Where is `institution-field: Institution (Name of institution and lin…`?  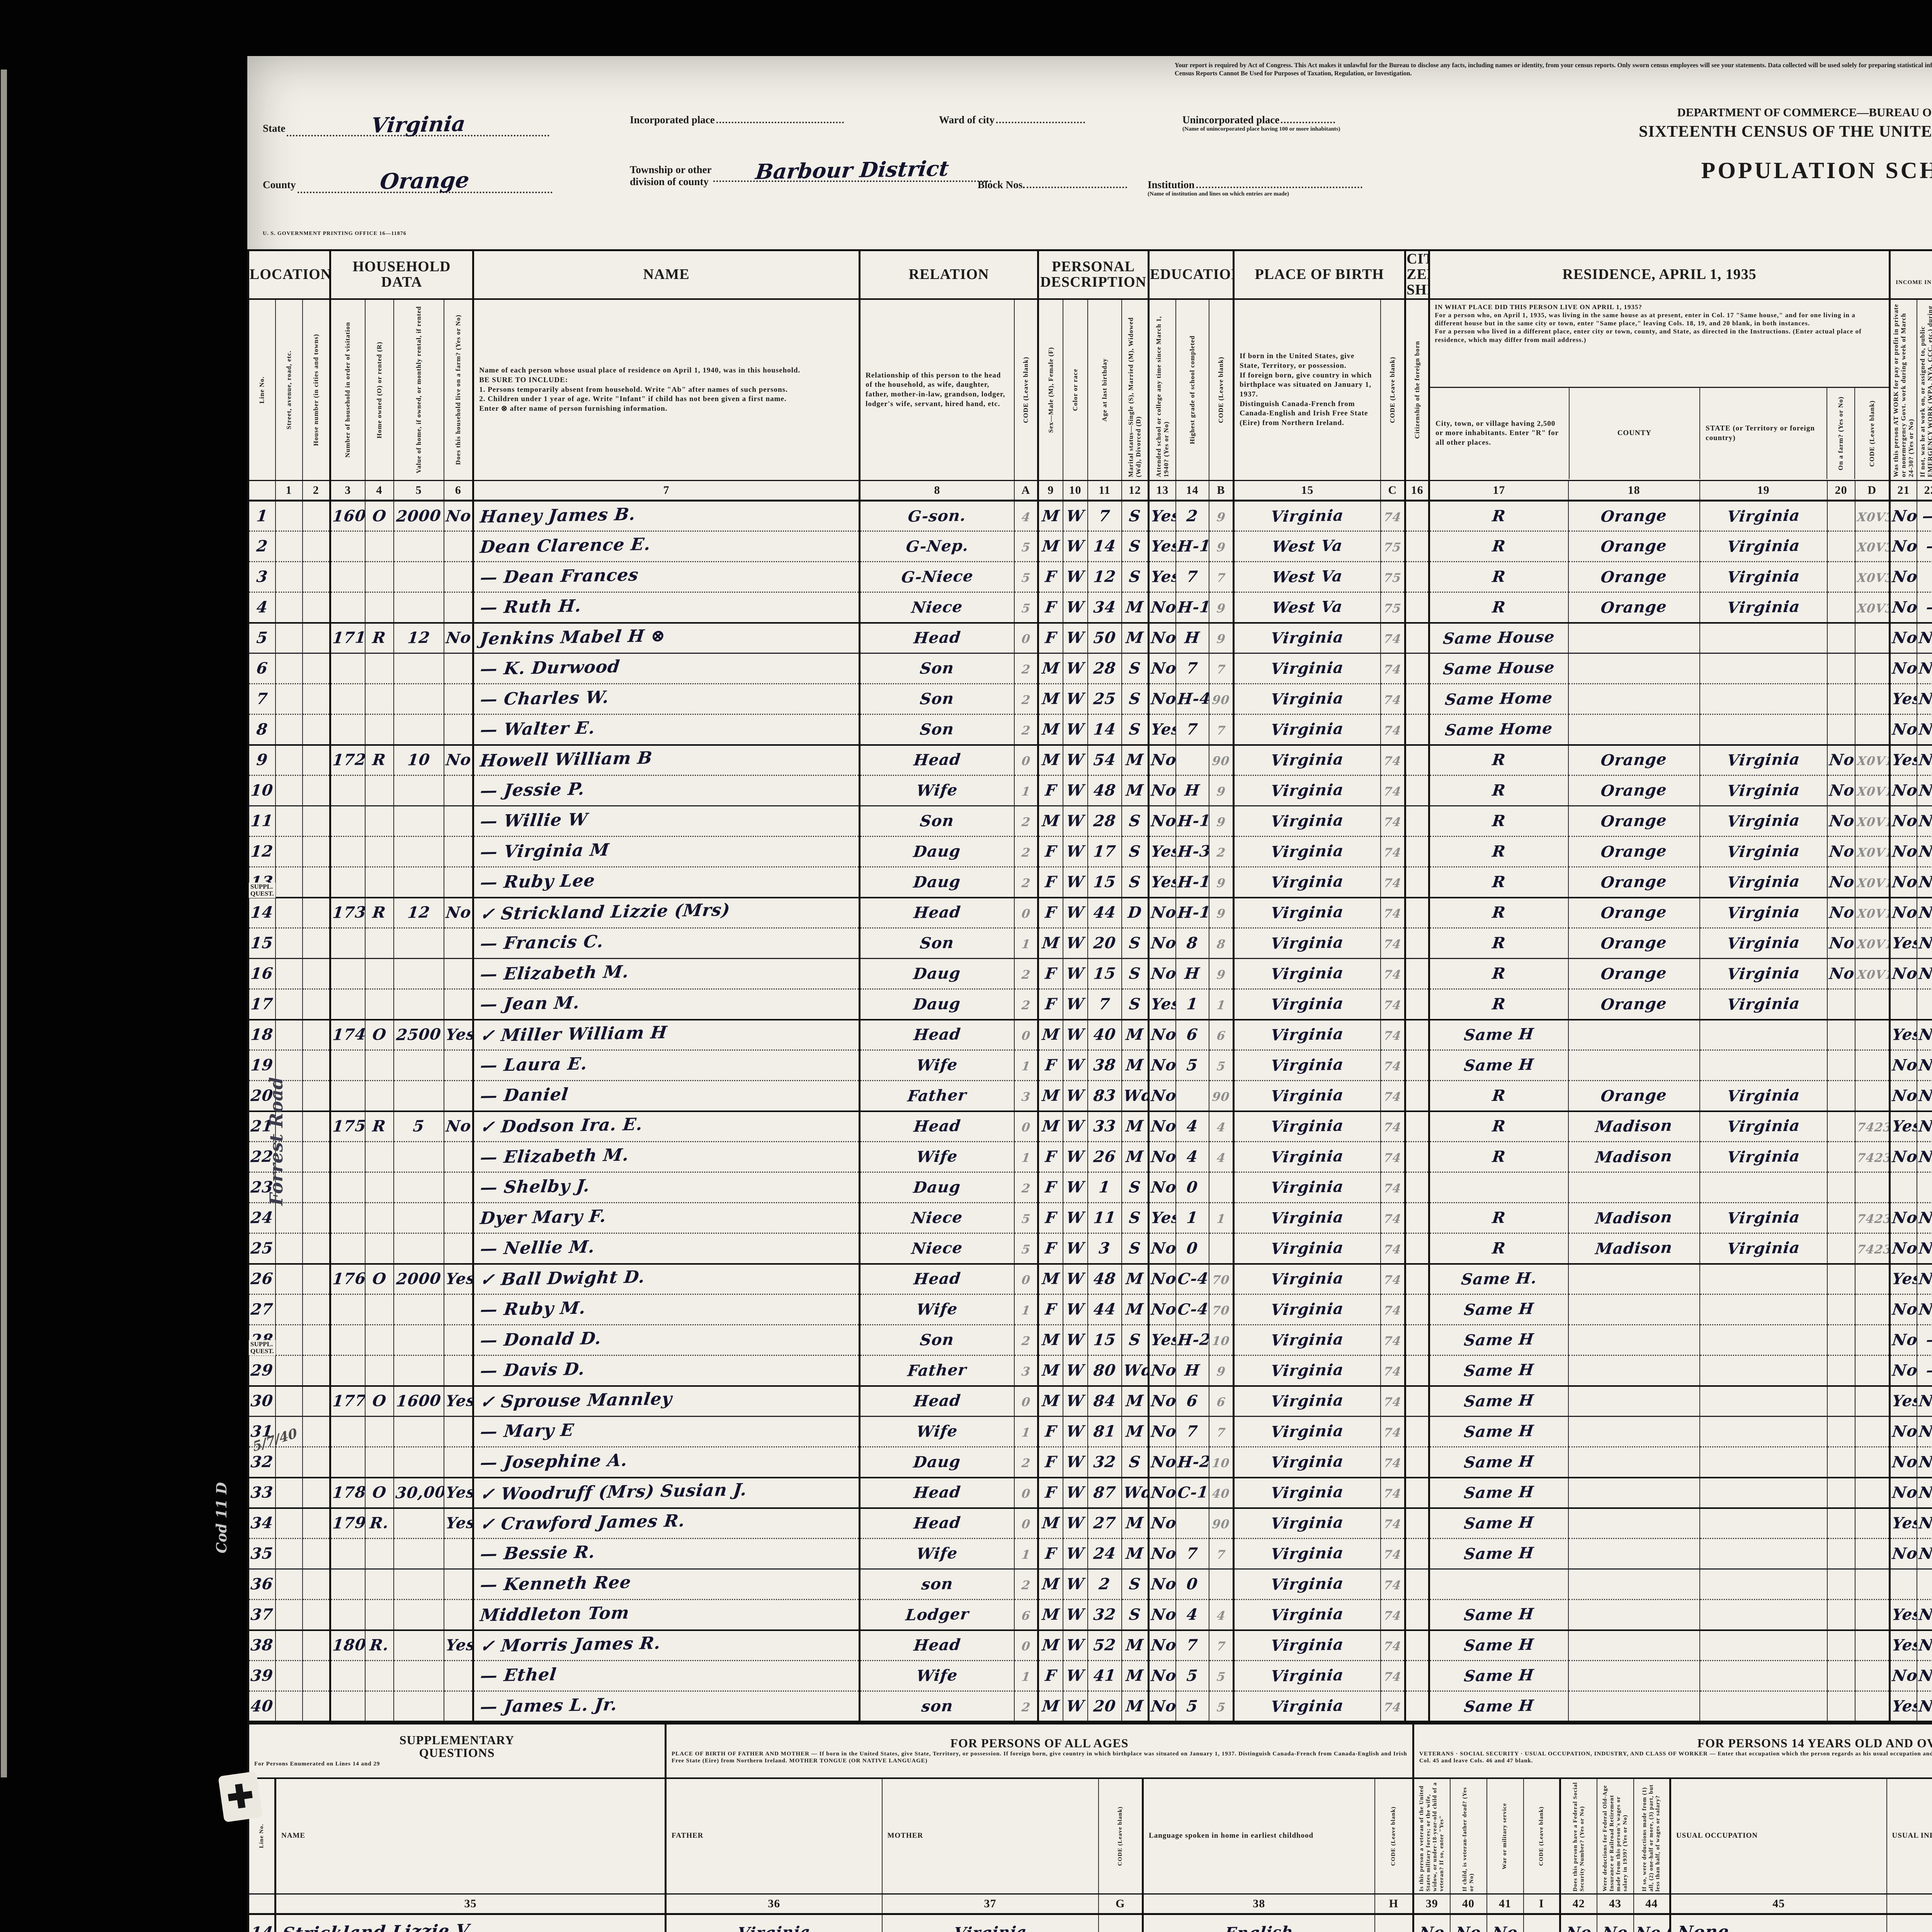 institution-field: Institution (Name of institution and lin… is located at coordinates (1295, 188).